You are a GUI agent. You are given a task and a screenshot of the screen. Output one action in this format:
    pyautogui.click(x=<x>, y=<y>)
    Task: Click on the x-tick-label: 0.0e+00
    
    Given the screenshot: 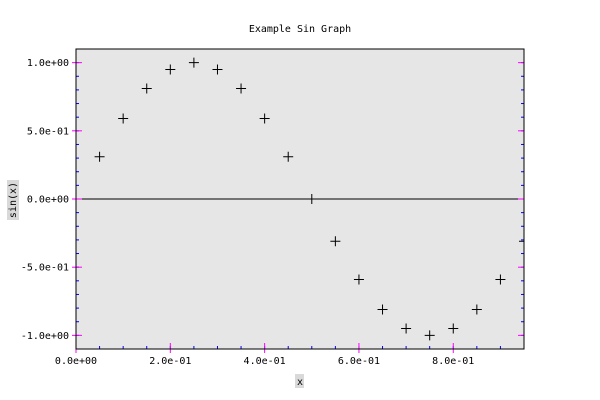 What is the action you would take?
    pyautogui.click(x=76, y=361)
    